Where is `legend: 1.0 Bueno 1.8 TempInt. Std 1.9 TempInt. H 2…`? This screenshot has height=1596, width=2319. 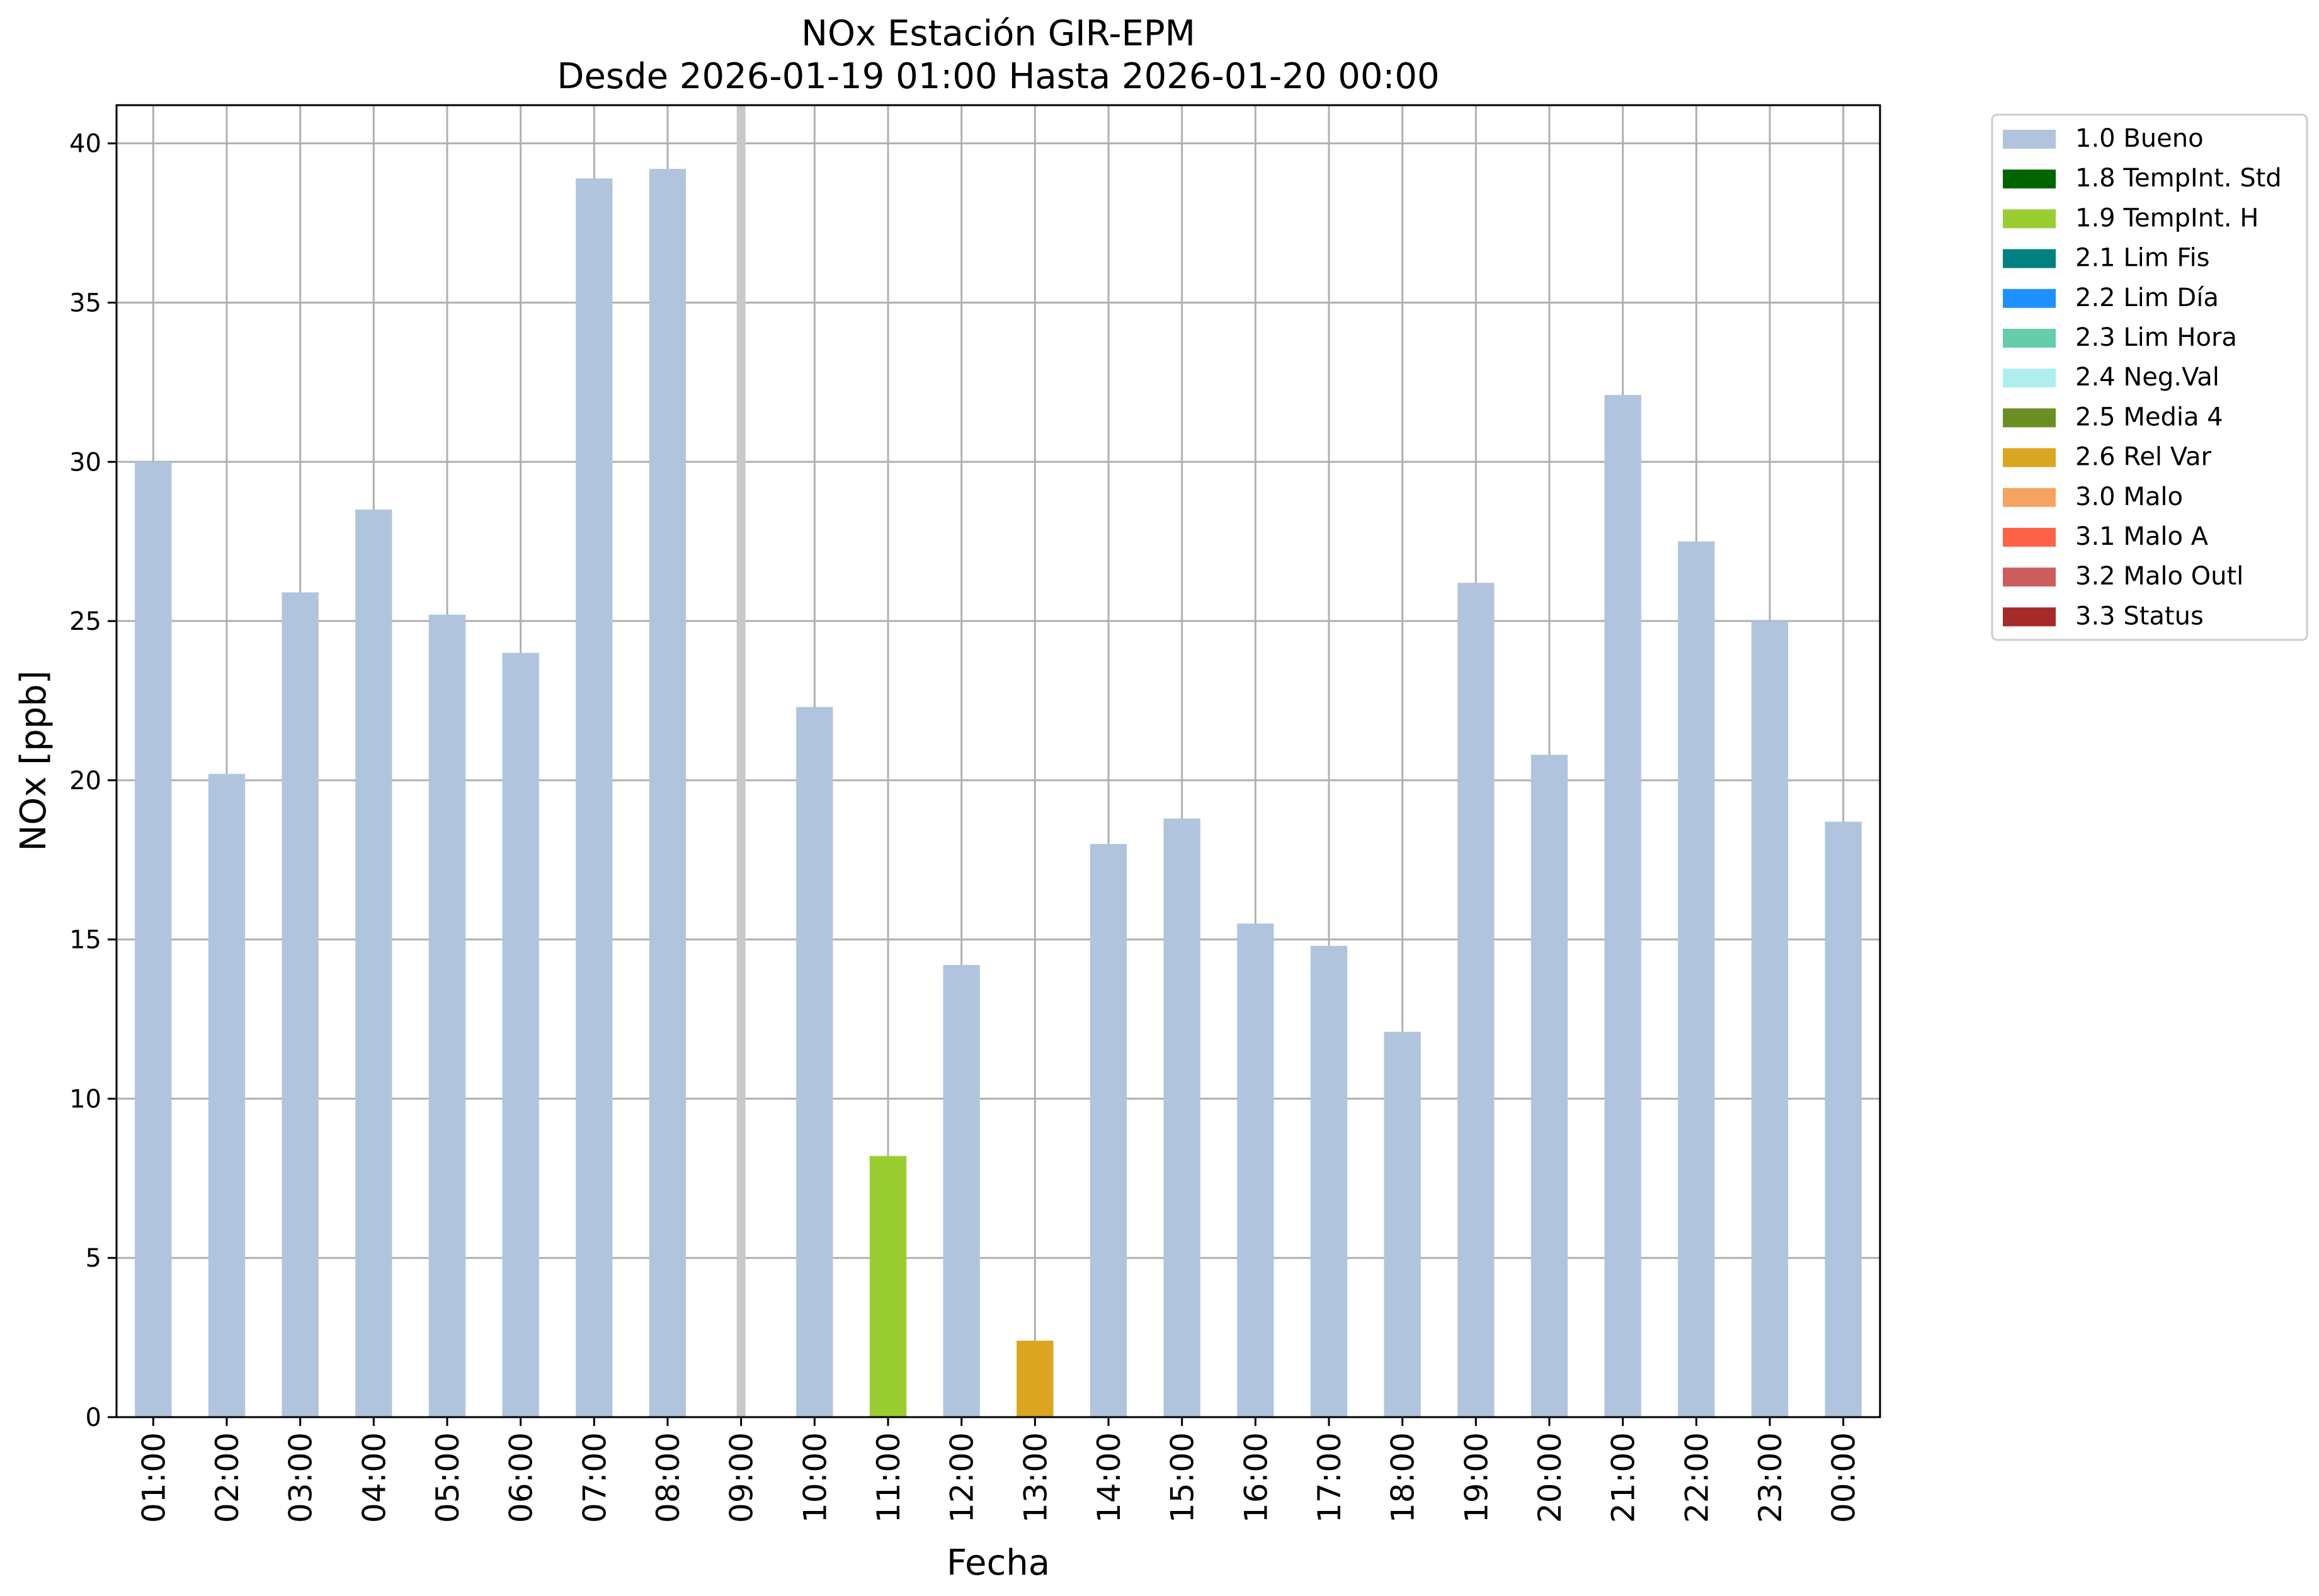
legend: 1.0 Bueno 1.8 TempInt. Std 1.9 TempInt. H 2… is located at coordinates (2149, 377).